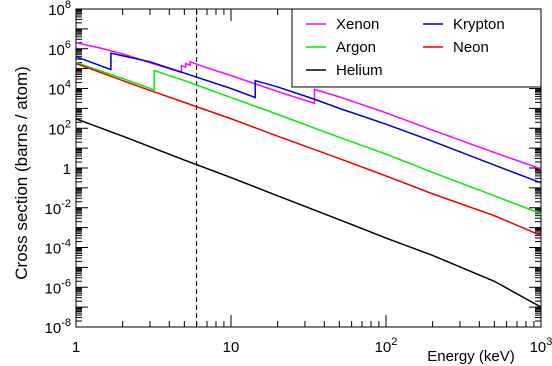 The height and width of the screenshot is (366, 552). What do you see at coordinates (67, 169) in the screenshot?
I see `y-tick-label: 1` at bounding box center [67, 169].